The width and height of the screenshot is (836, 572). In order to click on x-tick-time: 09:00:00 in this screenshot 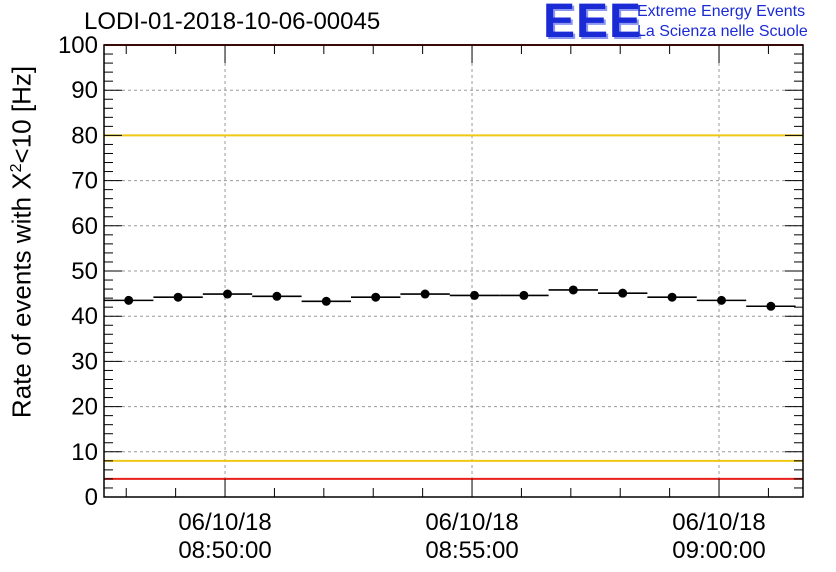, I will do `click(718, 550)`.